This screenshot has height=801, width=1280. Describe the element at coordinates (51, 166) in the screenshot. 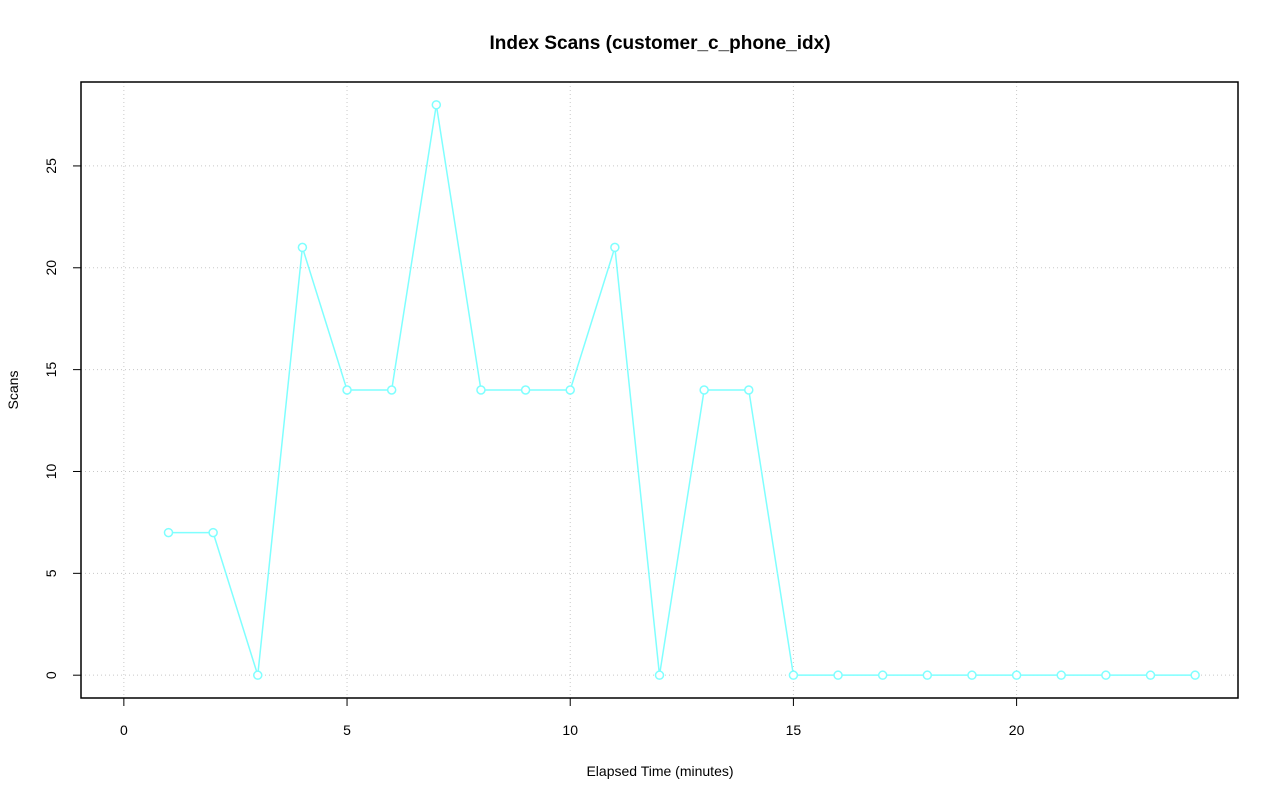

I see `y-tick-label: 25` at that location.